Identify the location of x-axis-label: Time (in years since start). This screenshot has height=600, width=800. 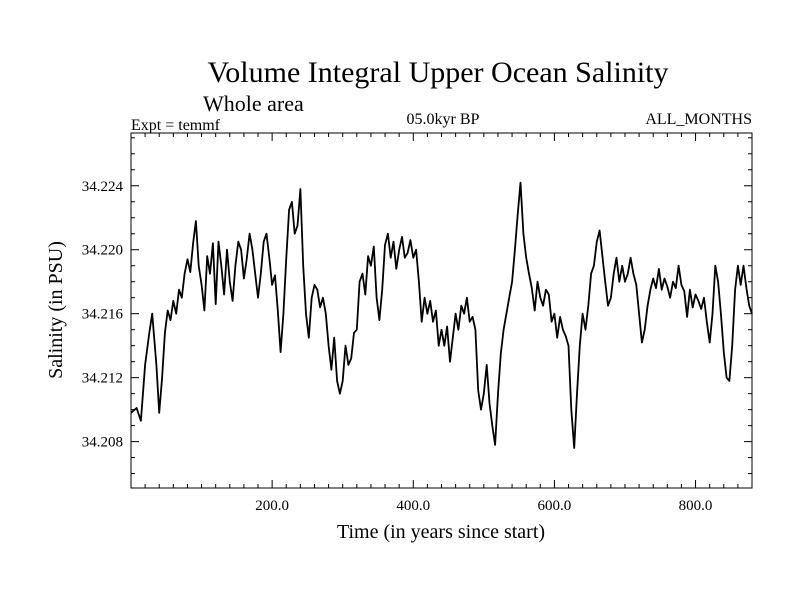
(441, 532).